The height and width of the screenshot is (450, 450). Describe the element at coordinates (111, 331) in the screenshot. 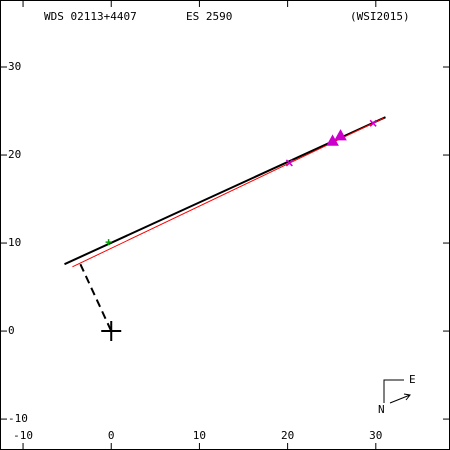

I see `origin-point` at that location.